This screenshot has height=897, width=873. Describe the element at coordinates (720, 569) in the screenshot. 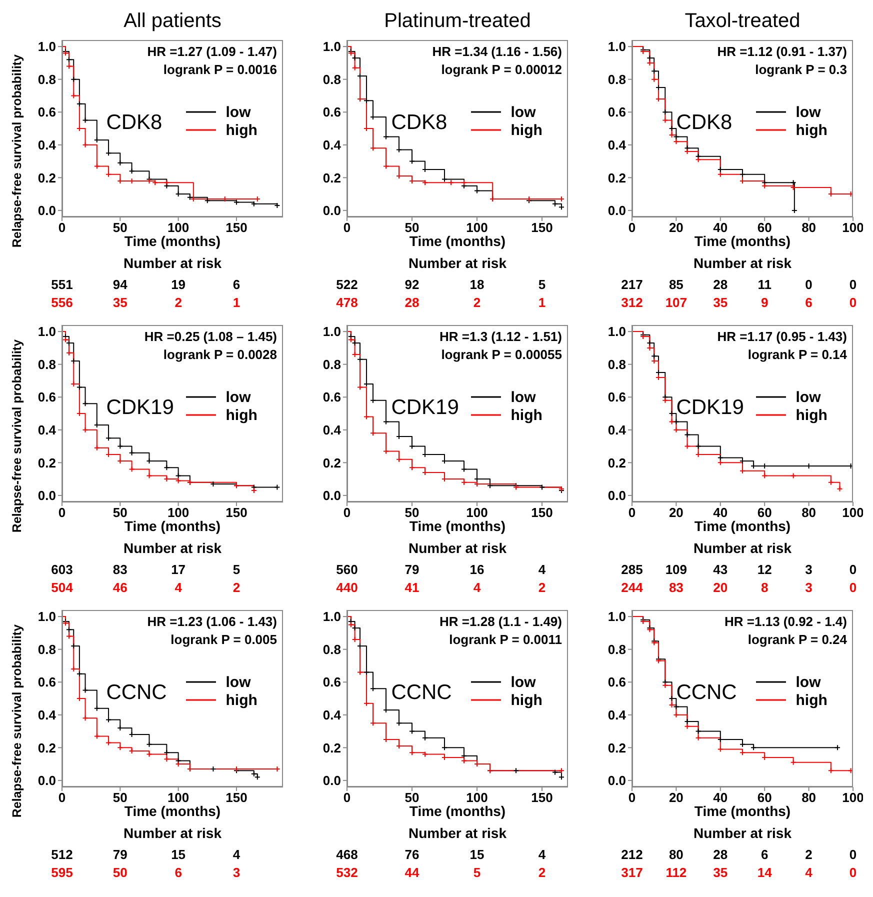

I see `text: 43` at that location.